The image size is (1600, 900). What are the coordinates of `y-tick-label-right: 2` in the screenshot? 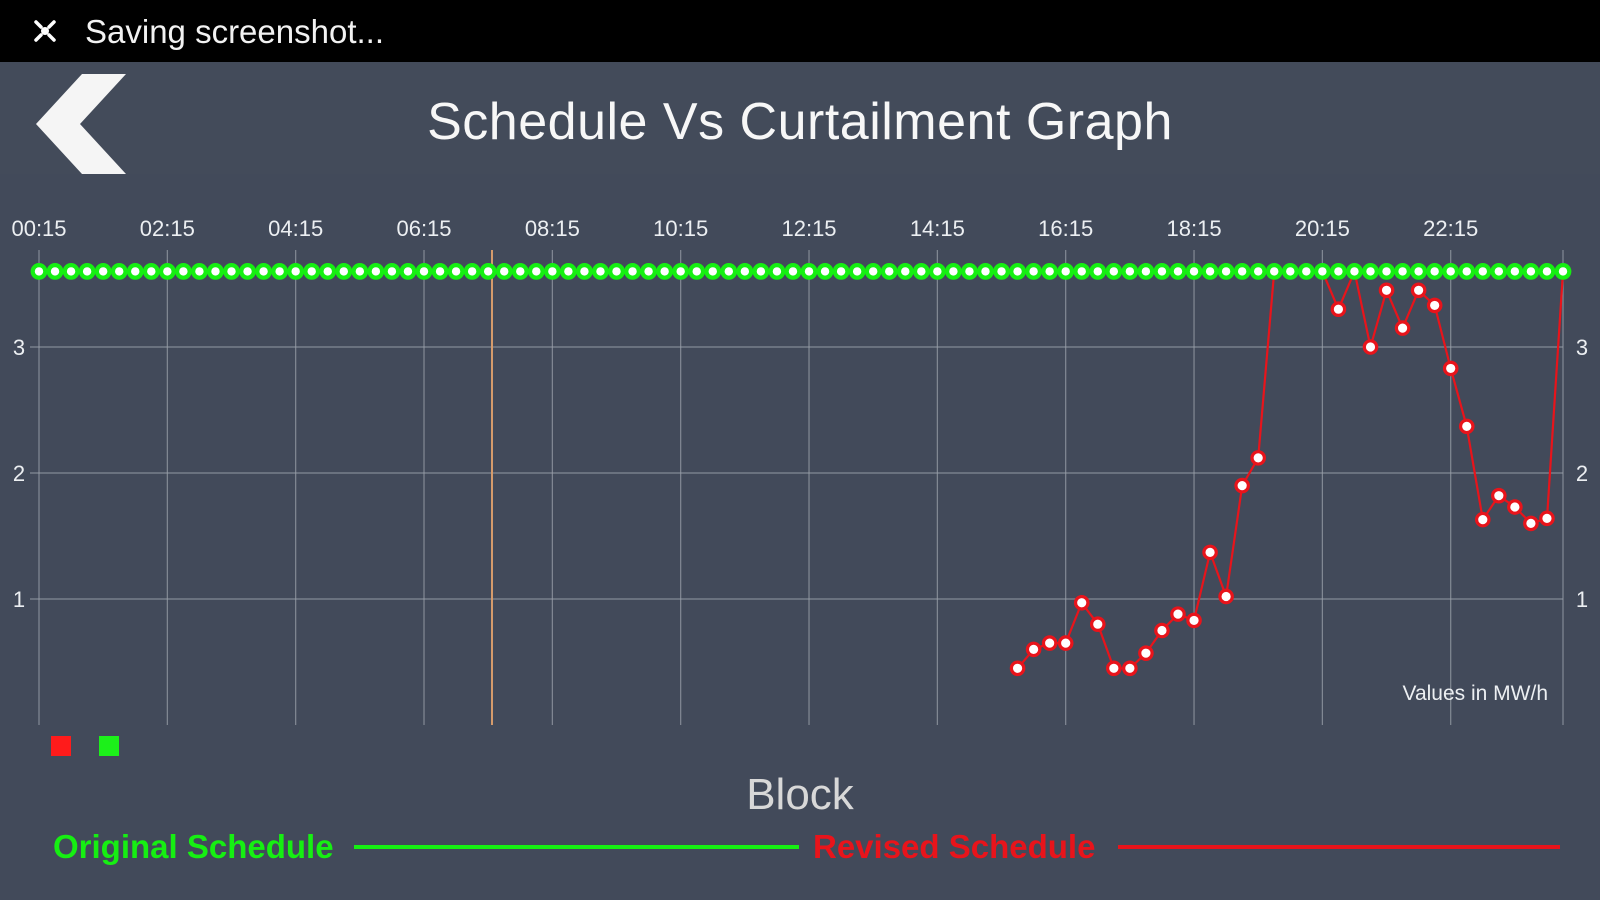 It's located at (1582, 473).